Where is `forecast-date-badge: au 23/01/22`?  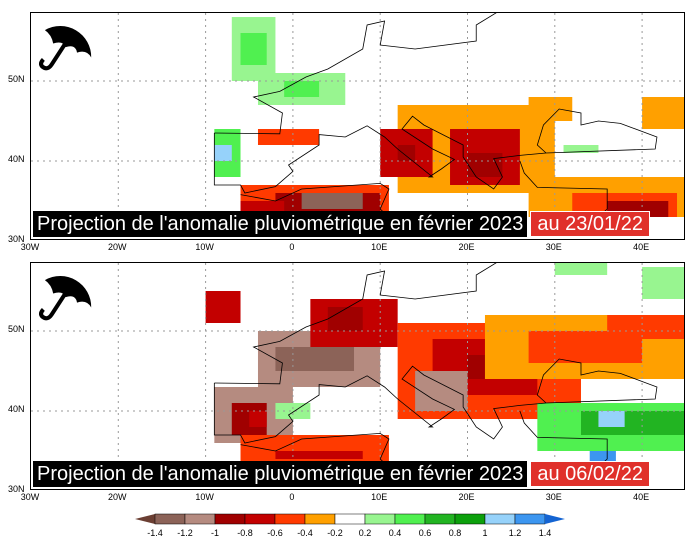
forecast-date-badge: au 23/01/22 is located at coordinates (590, 224).